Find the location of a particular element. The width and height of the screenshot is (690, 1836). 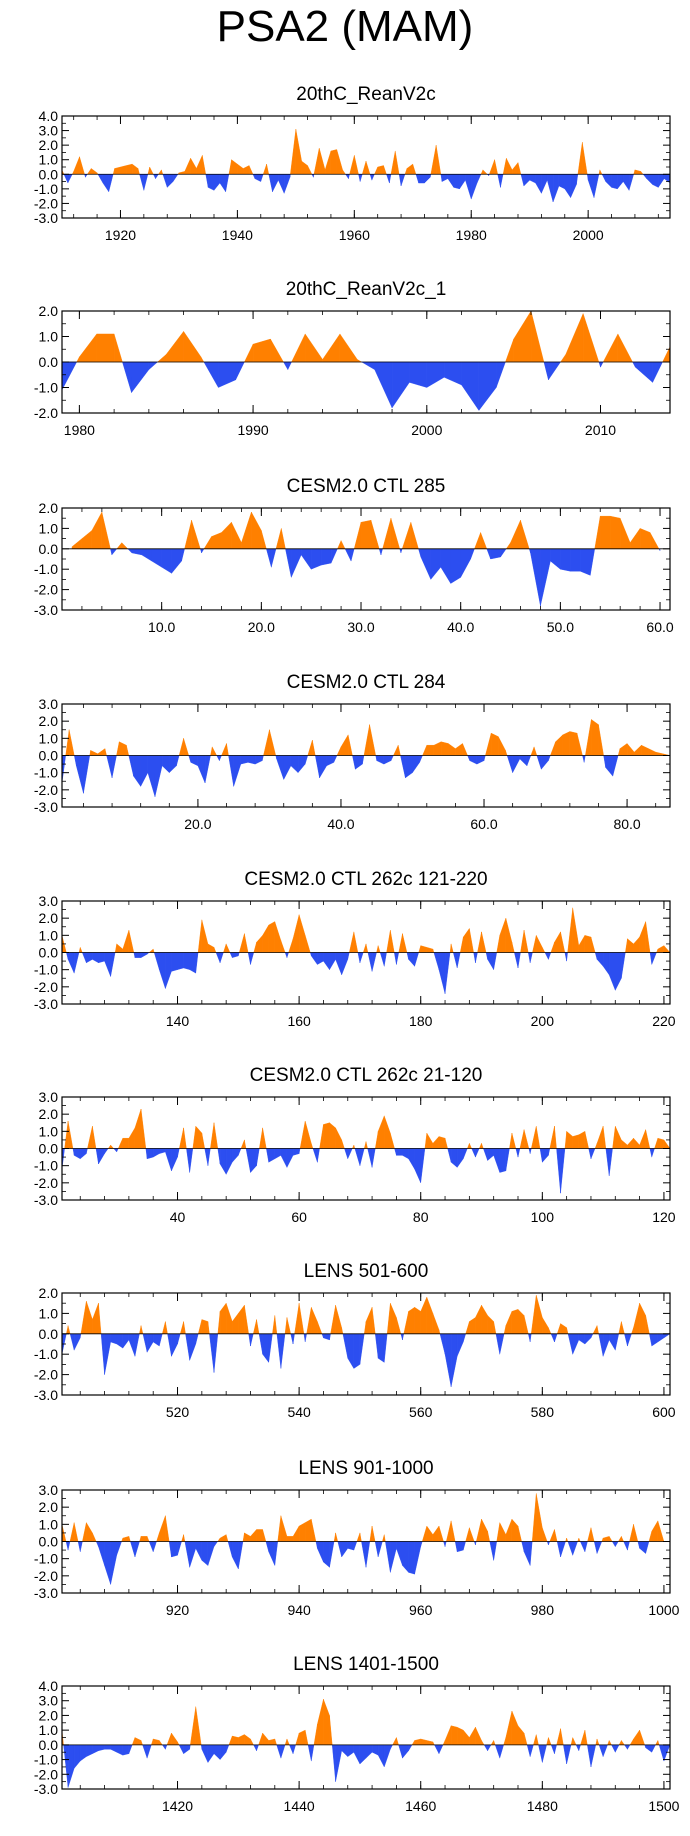

y-tick-label: 0.0 is located at coordinates (49, 1149).